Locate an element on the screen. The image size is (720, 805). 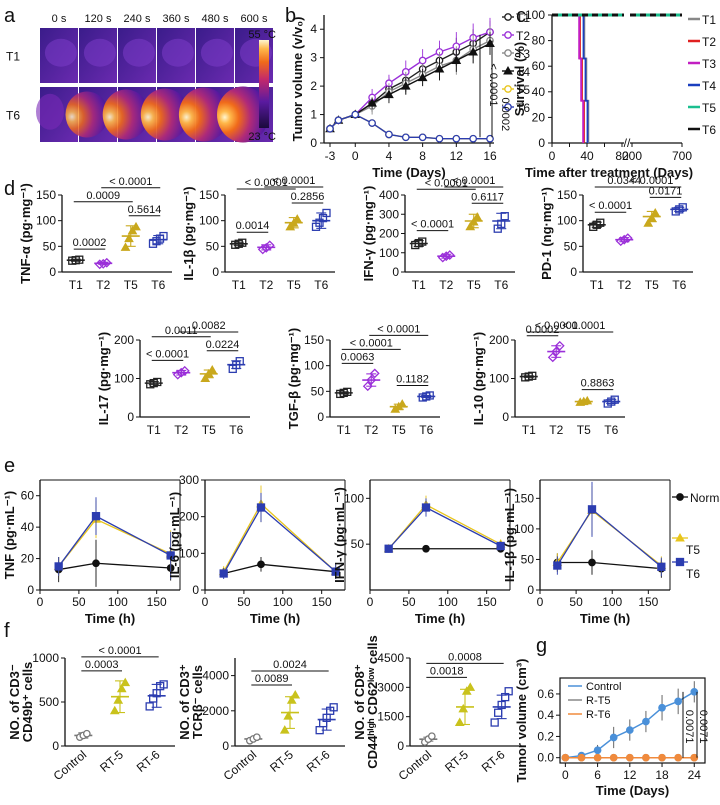
b-ytick-label-0: 0 is located at coordinates (313, 143).